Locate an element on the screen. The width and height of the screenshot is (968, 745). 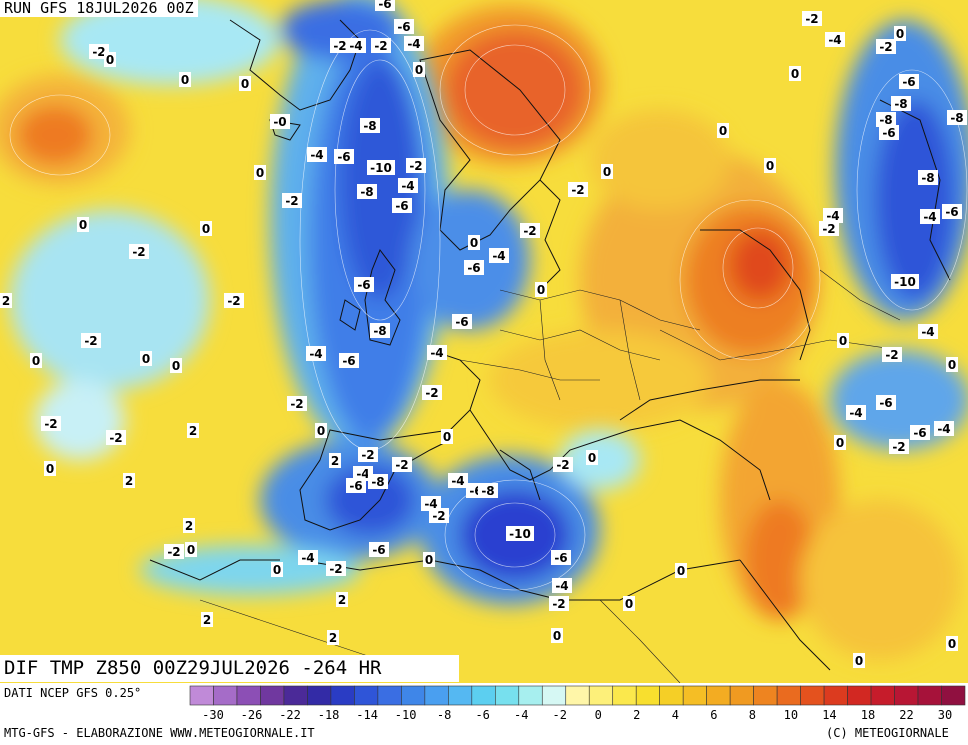
data-source-label: DATI NCEP GFS 0.25° is located at coordinates (73, 693).